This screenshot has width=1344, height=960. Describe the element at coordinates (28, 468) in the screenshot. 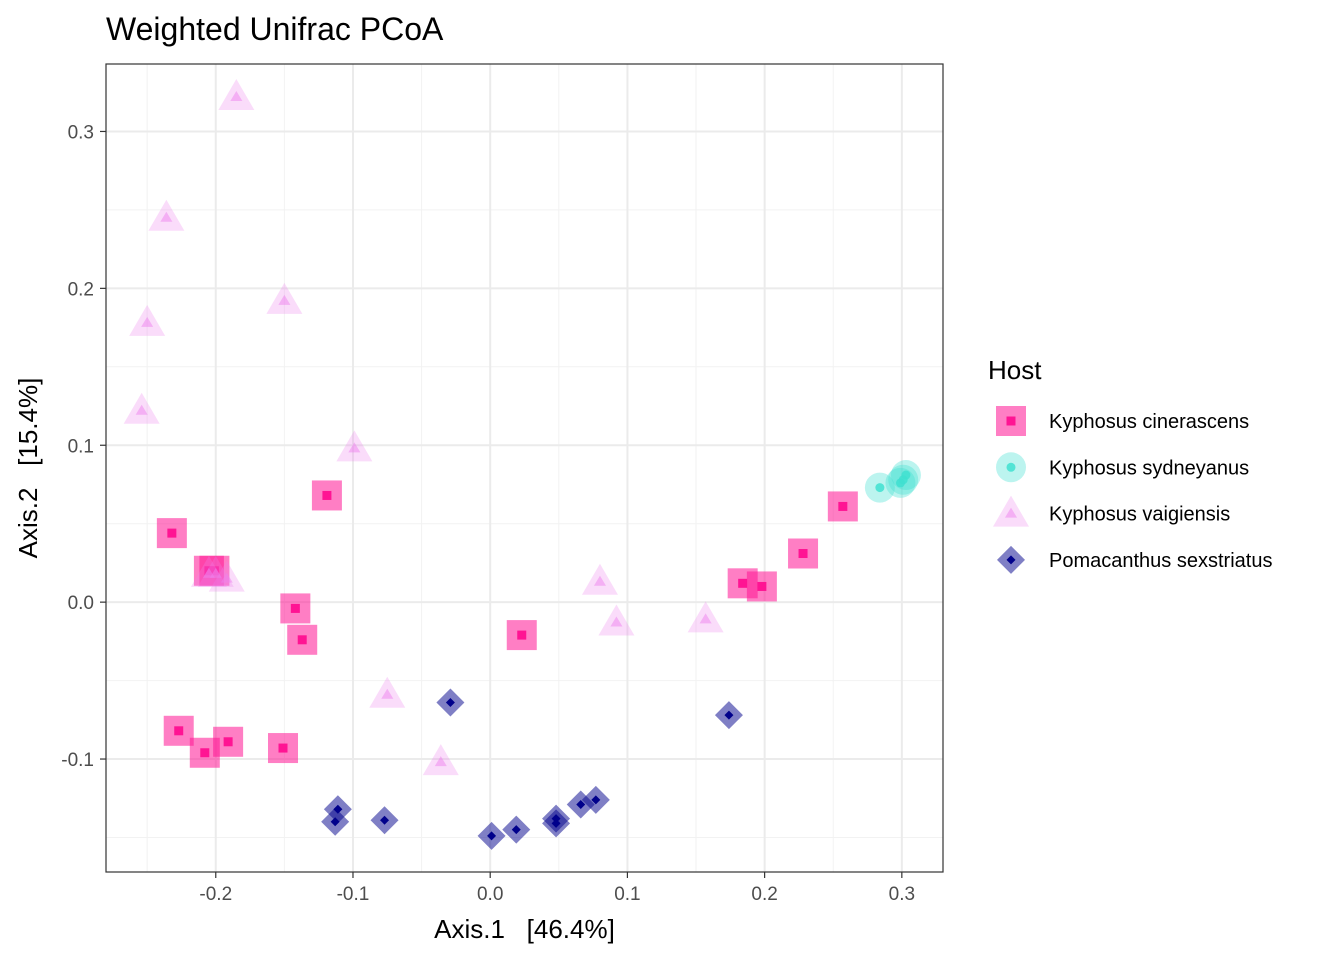

I see `y-axis-title: Axis.2 [15.4%]` at that location.